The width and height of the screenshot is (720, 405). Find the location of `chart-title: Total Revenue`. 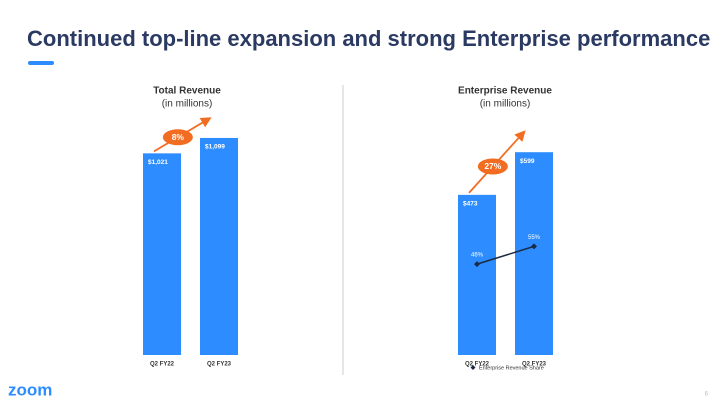

chart-title: Total Revenue is located at coordinates (187, 91).